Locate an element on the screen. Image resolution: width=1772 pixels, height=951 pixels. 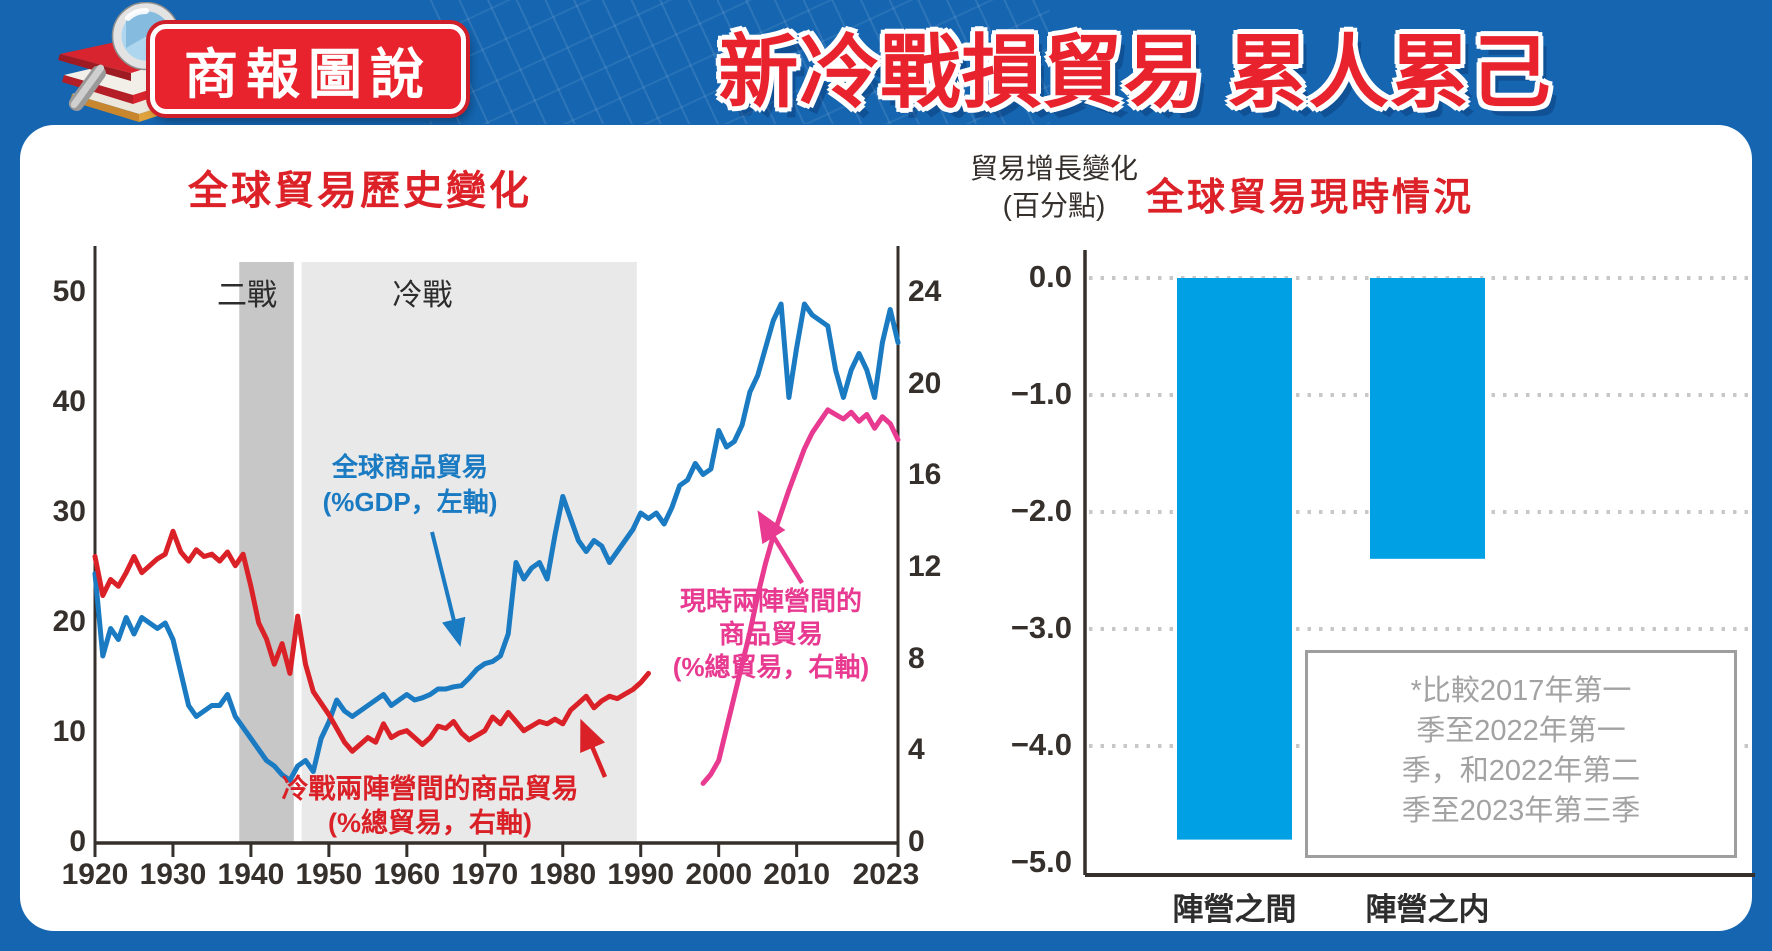
annotation-arrows is located at coordinates (617, 644).